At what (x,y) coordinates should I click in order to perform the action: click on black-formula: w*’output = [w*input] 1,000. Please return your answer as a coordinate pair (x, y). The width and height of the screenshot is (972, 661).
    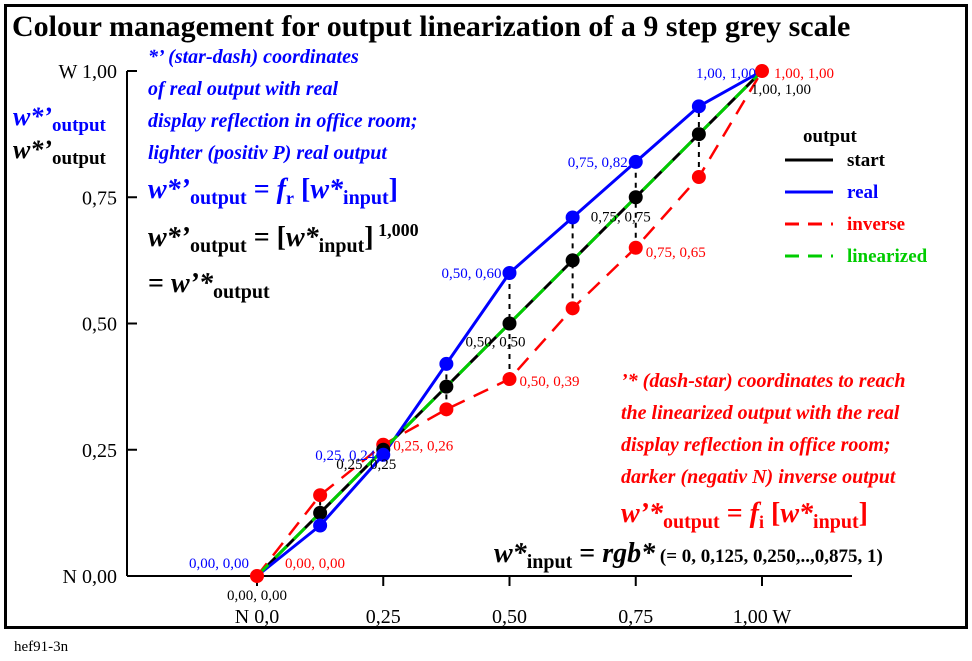
    Looking at the image, I should click on (283, 238).